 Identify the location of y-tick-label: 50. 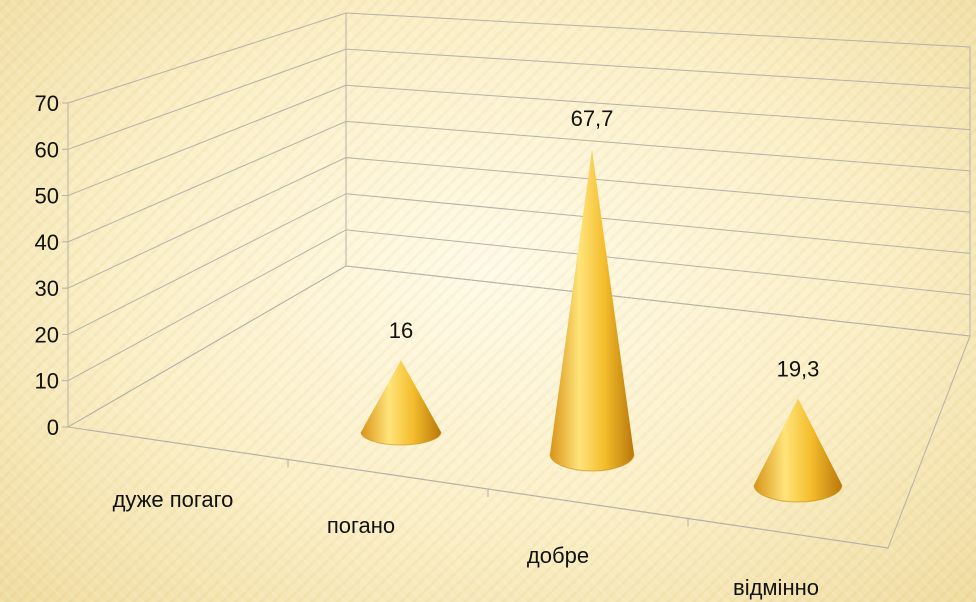
(47, 196).